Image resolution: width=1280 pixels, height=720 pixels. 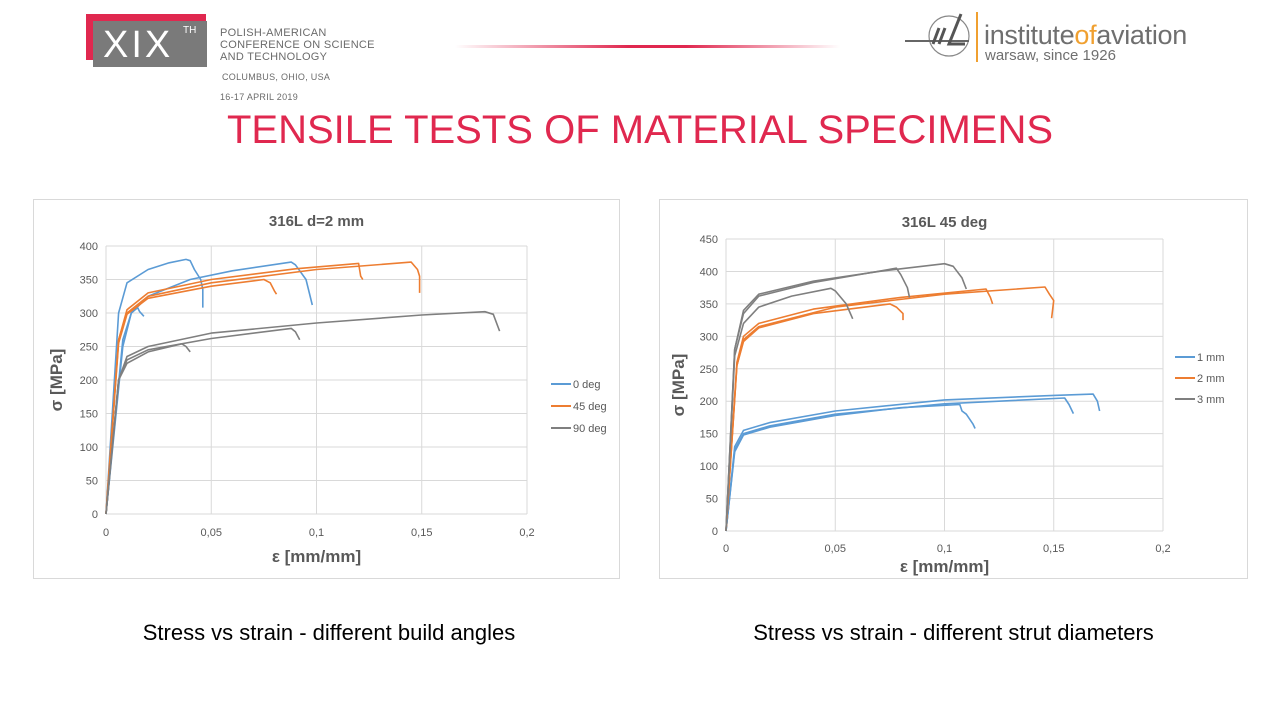 I want to click on institute-name-part: institute, so click(x=1029, y=35).